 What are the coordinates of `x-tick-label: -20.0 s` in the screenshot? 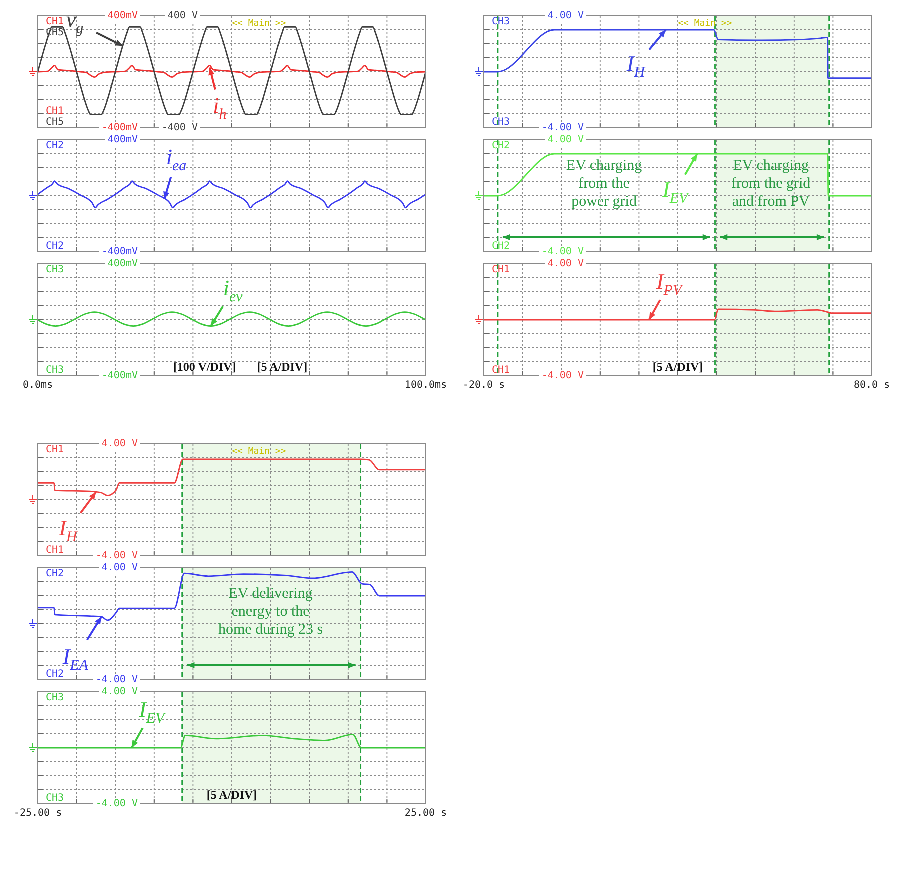 It's located at (484, 385).